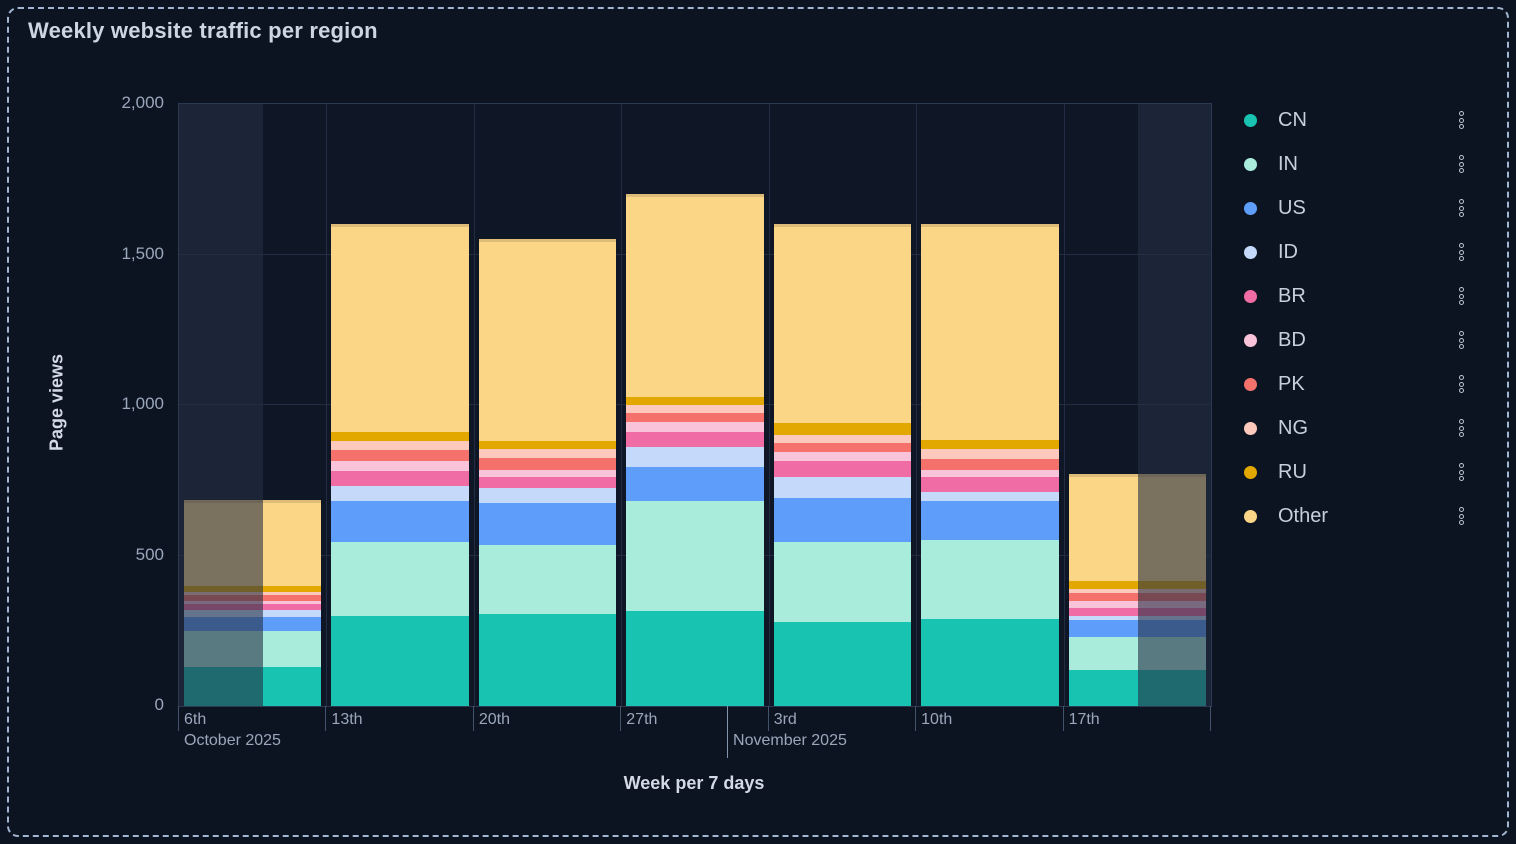 The height and width of the screenshot is (844, 1516). What do you see at coordinates (990, 579) in the screenshot?
I see `bar-segment-IN-10th` at bounding box center [990, 579].